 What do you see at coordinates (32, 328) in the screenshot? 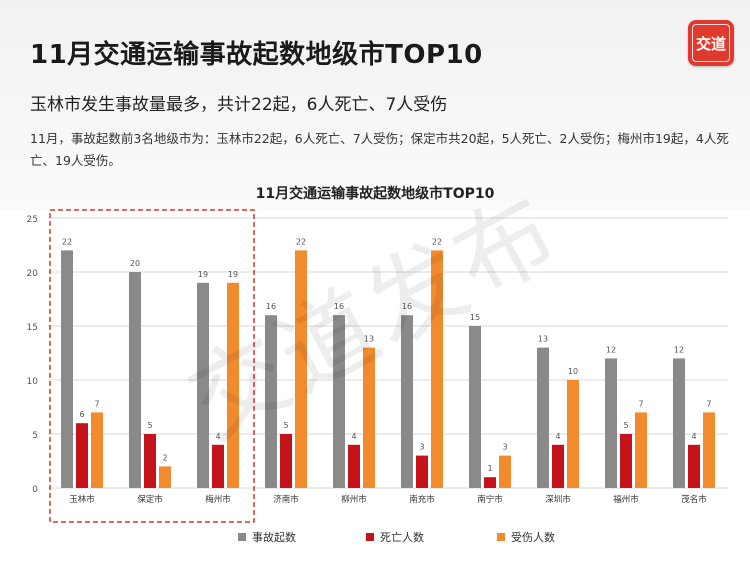
I see `y-tick-label: 15` at bounding box center [32, 328].